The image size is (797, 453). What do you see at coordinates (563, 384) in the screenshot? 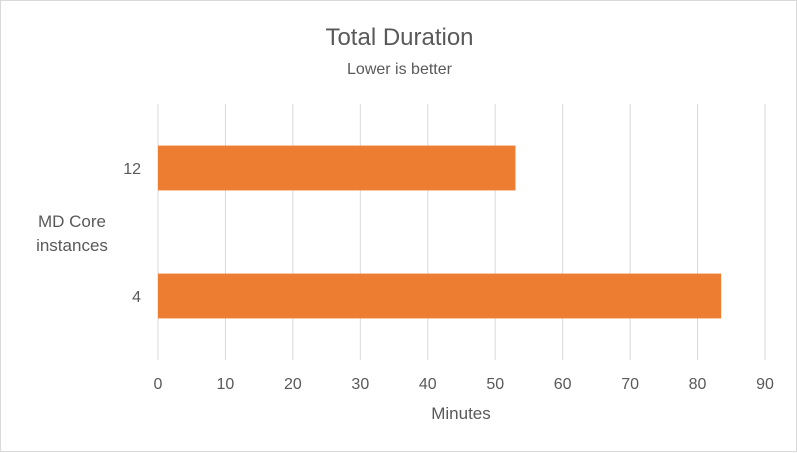
I see `x-tick-label: 60` at bounding box center [563, 384].